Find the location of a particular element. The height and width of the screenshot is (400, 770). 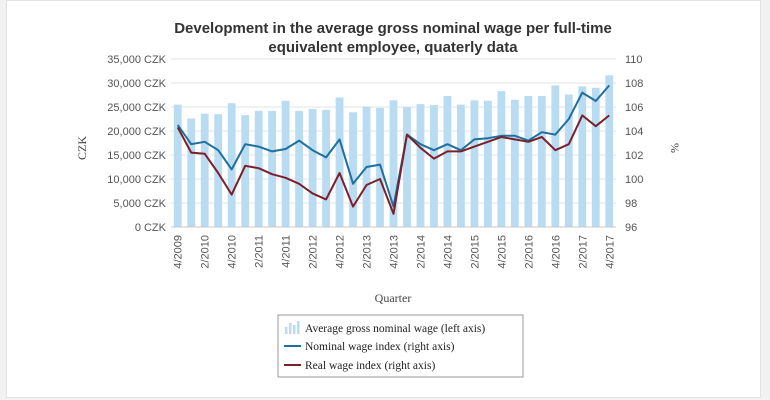

y-right-tick-label: 106 is located at coordinates (634, 108).